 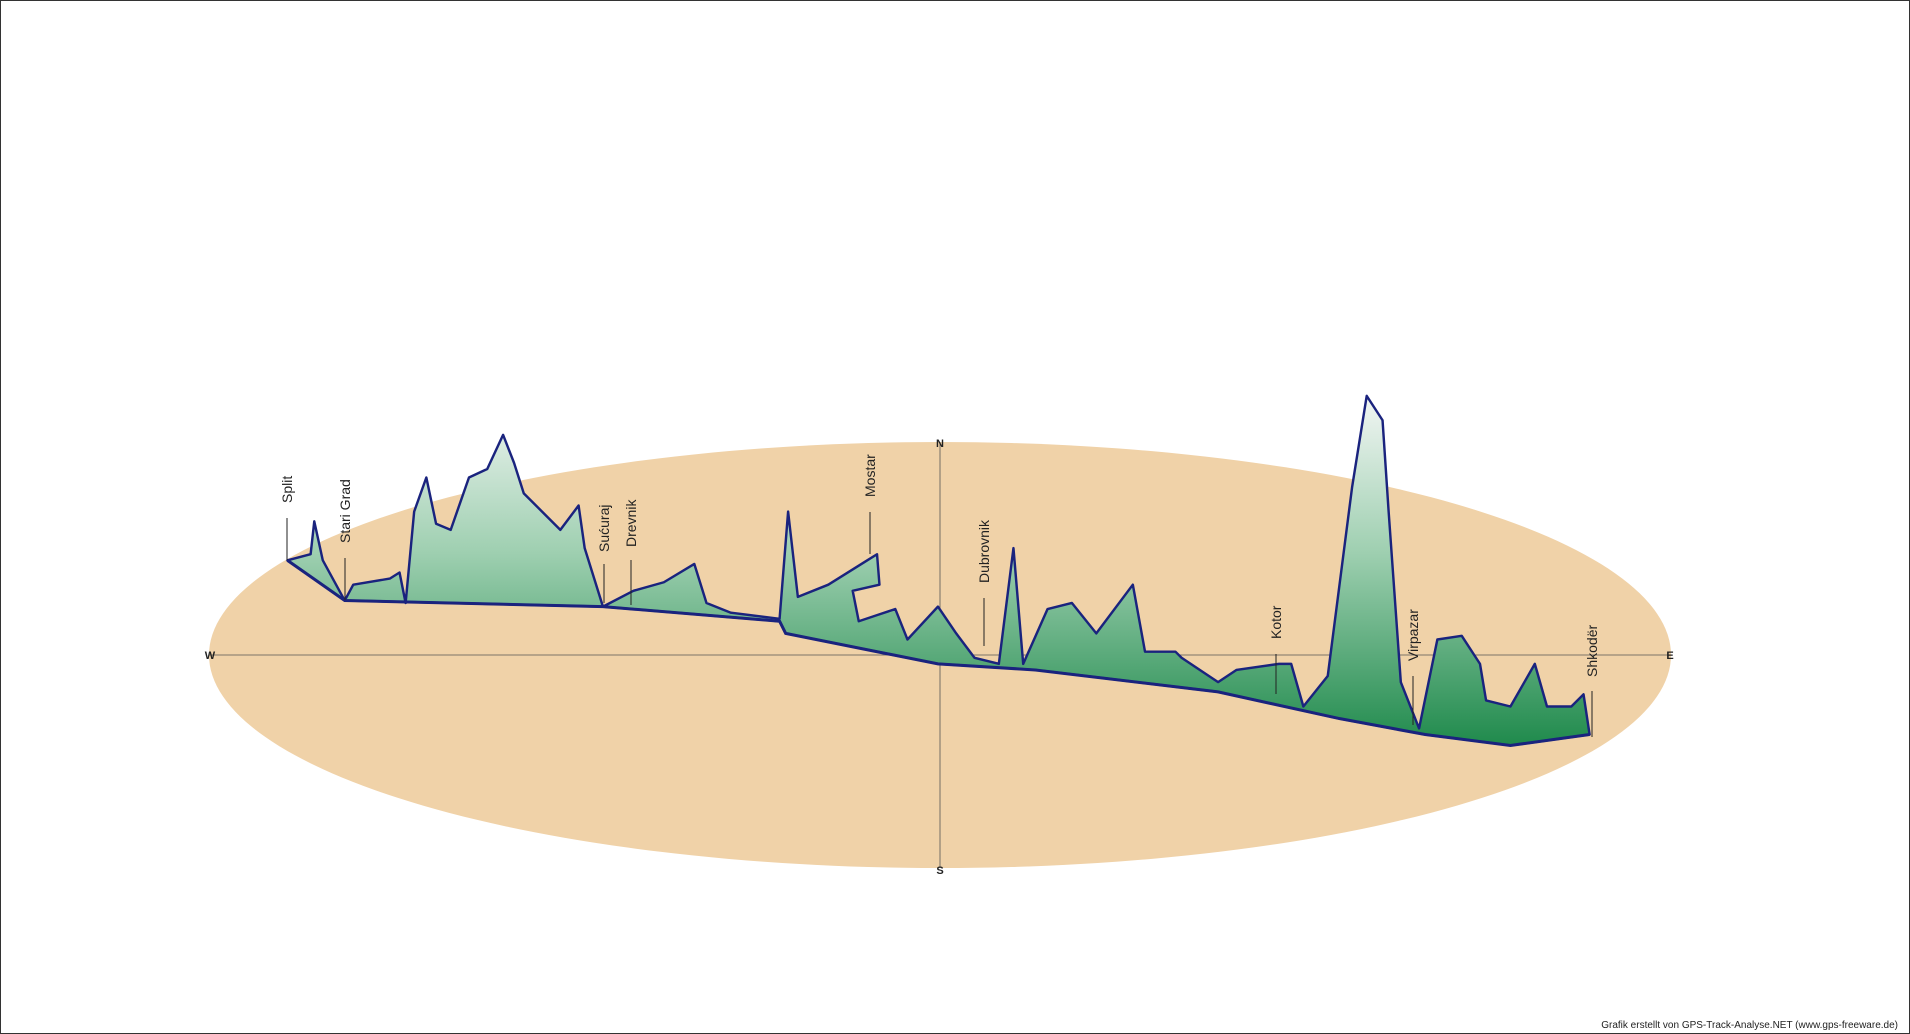 What do you see at coordinates (345, 511) in the screenshot?
I see `place-label: Stari Grad` at bounding box center [345, 511].